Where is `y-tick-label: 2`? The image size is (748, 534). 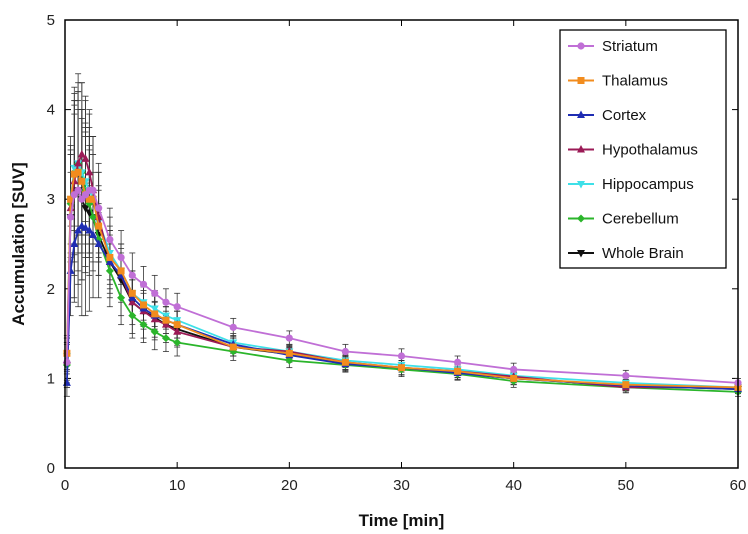 y-tick-label: 2 is located at coordinates (51, 289).